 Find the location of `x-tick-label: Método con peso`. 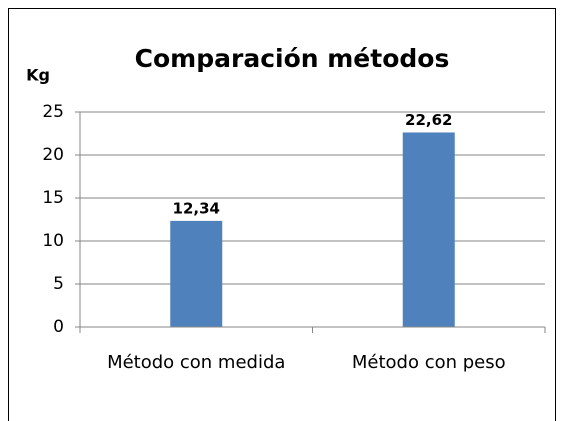

x-tick-label: Método con peso is located at coordinates (429, 362).